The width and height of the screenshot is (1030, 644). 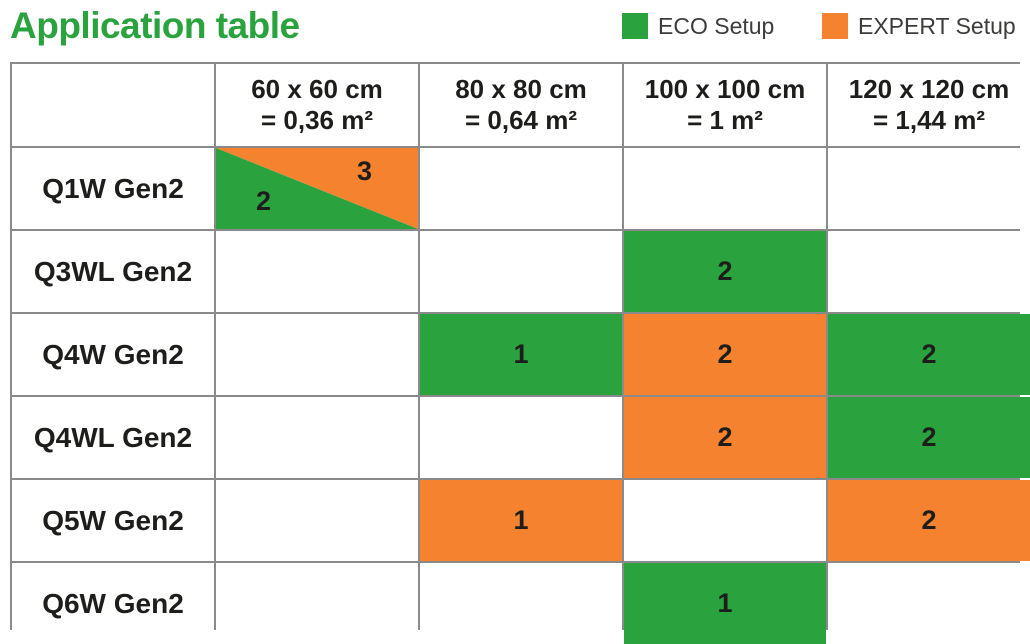 What do you see at coordinates (520, 120) in the screenshot?
I see `column-header-area: = 0,64 m²` at bounding box center [520, 120].